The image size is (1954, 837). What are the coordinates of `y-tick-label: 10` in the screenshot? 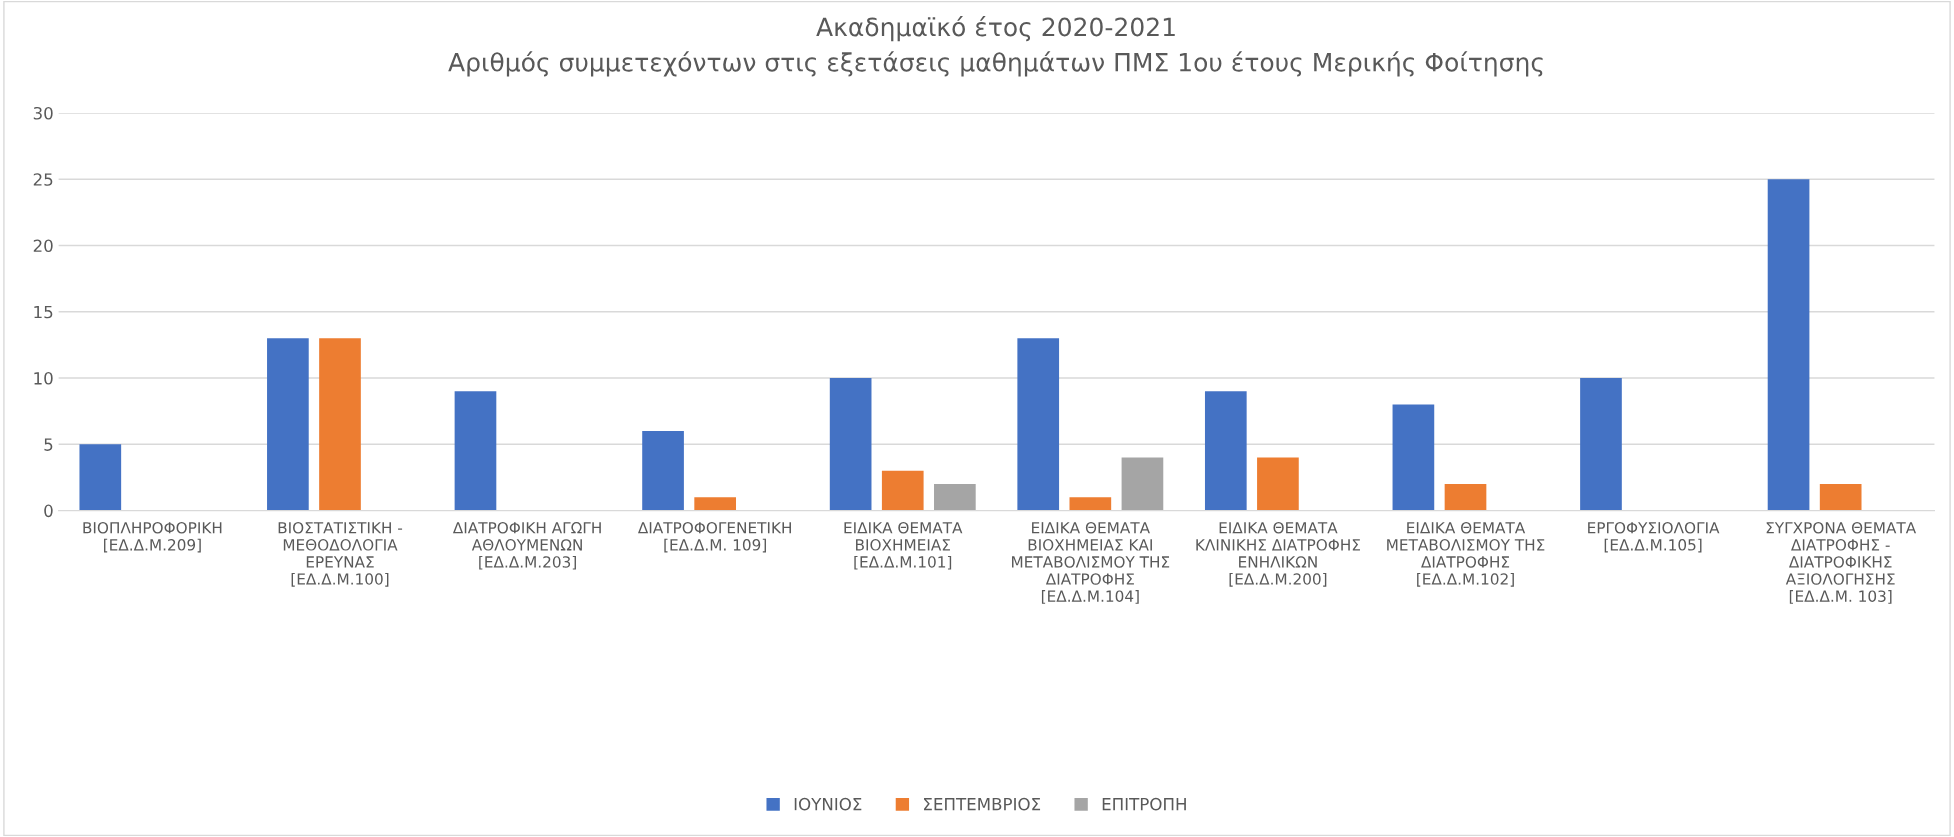 It's located at (43, 378).